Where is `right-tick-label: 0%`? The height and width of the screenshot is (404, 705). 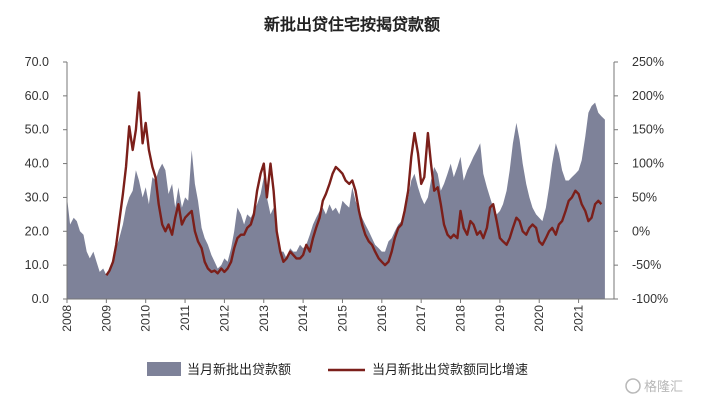 right-tick-label: 0% is located at coordinates (641, 231).